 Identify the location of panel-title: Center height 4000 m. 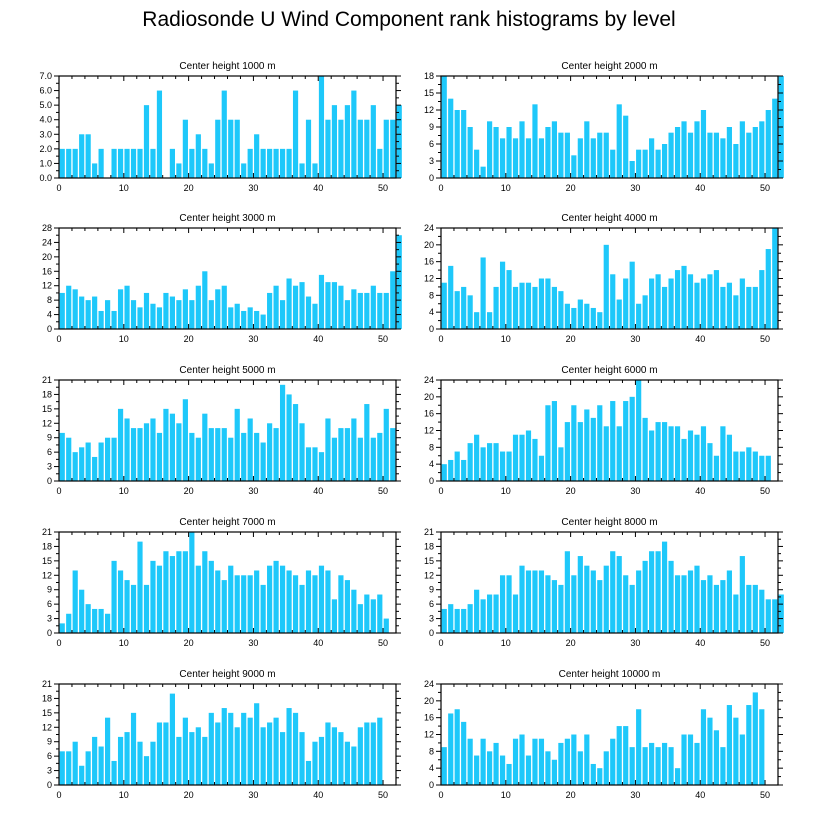
(609, 218).